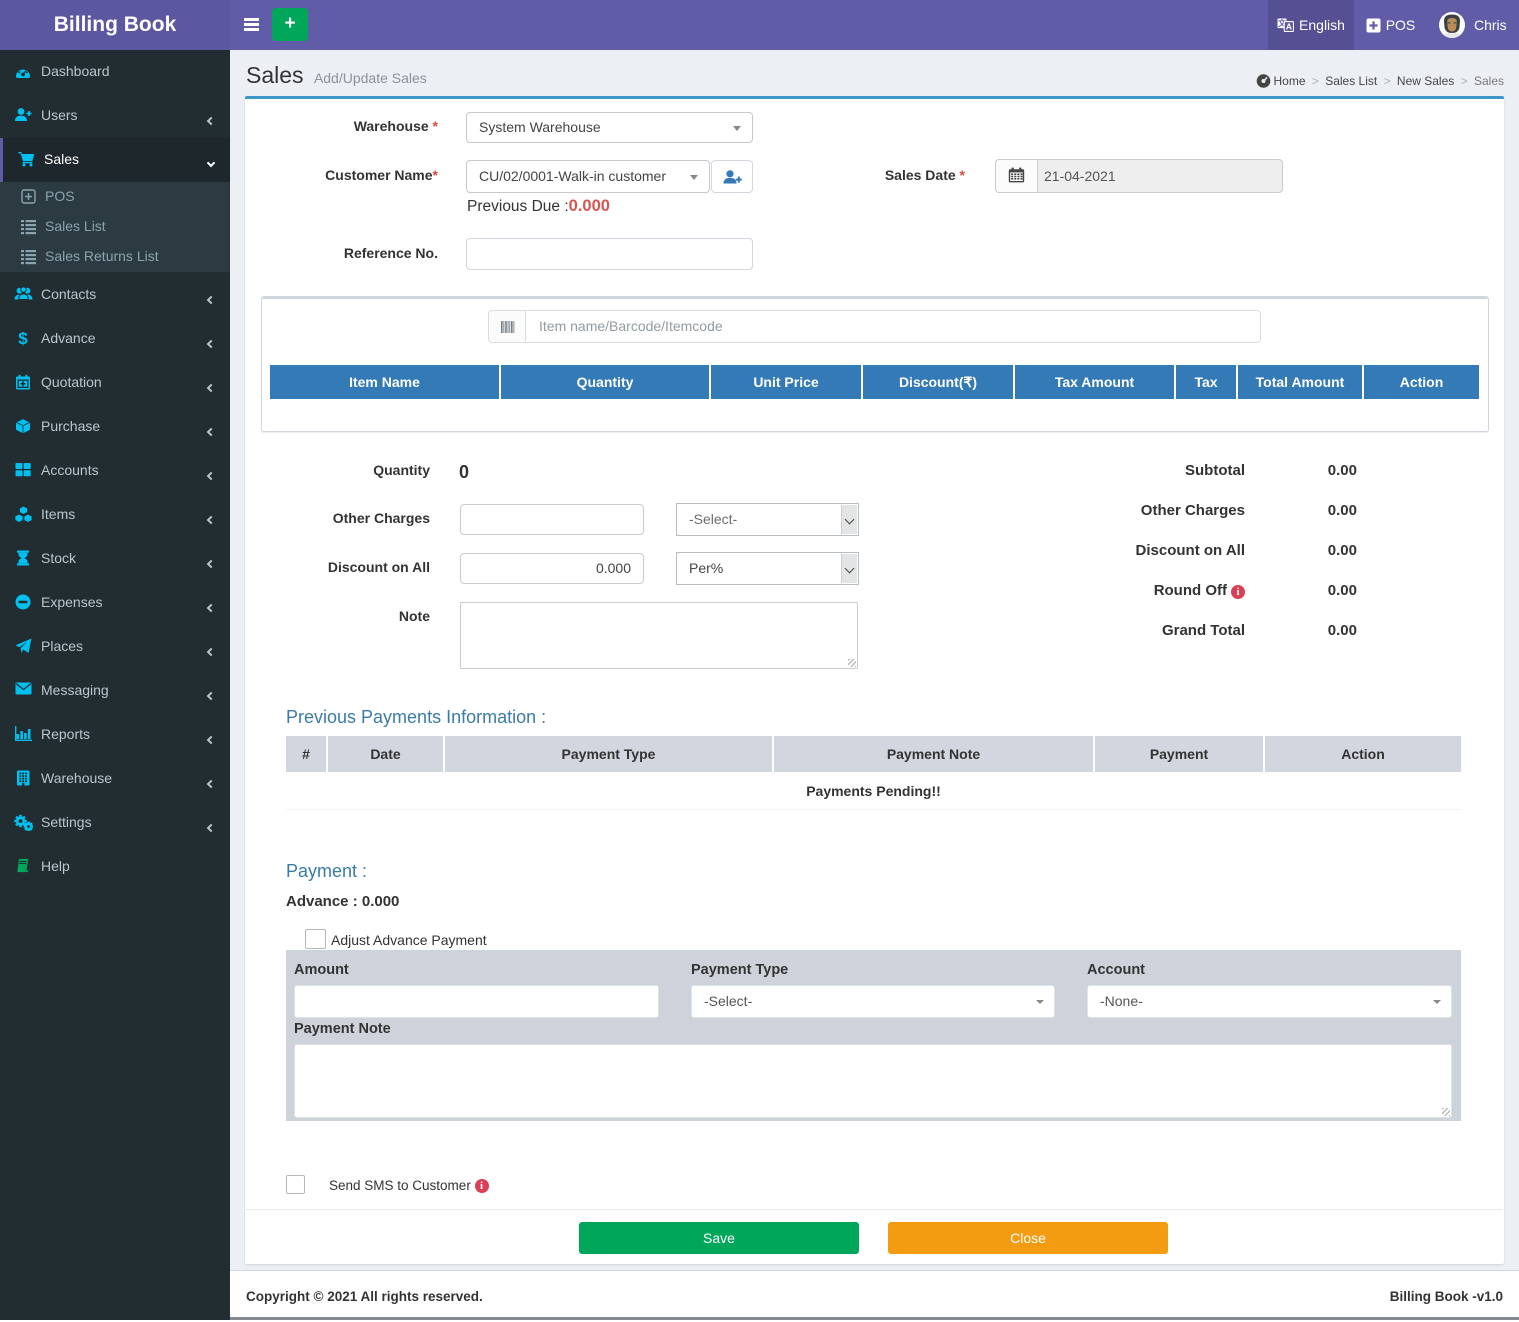 The height and width of the screenshot is (1322, 1519). What do you see at coordinates (1282, 23) in the screenshot?
I see `svg-text: 文` at bounding box center [1282, 23].